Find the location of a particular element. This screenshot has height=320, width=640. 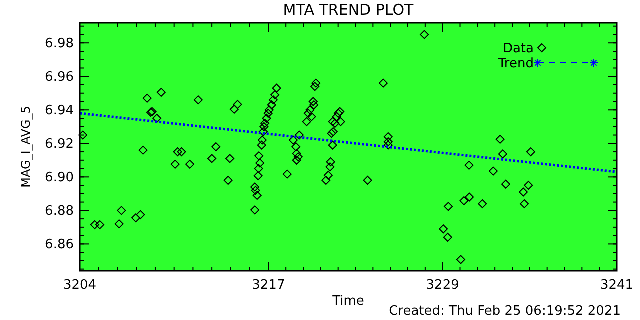

legend-entry: Data is located at coordinates (524, 49).